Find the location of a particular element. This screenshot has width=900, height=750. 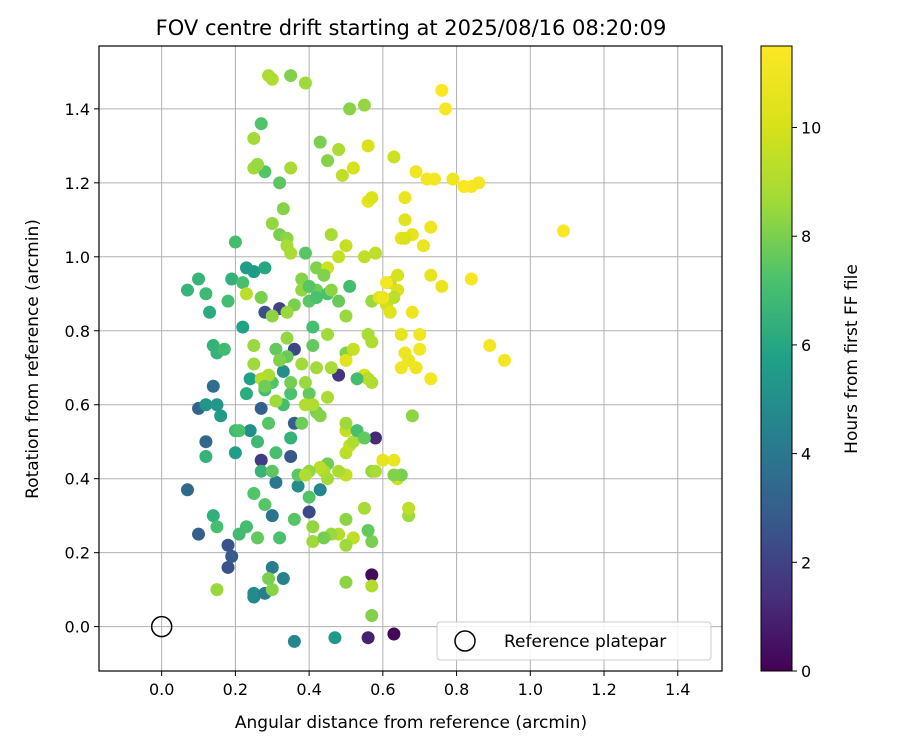

x-tick-label: 1.0 is located at coordinates (530, 689).